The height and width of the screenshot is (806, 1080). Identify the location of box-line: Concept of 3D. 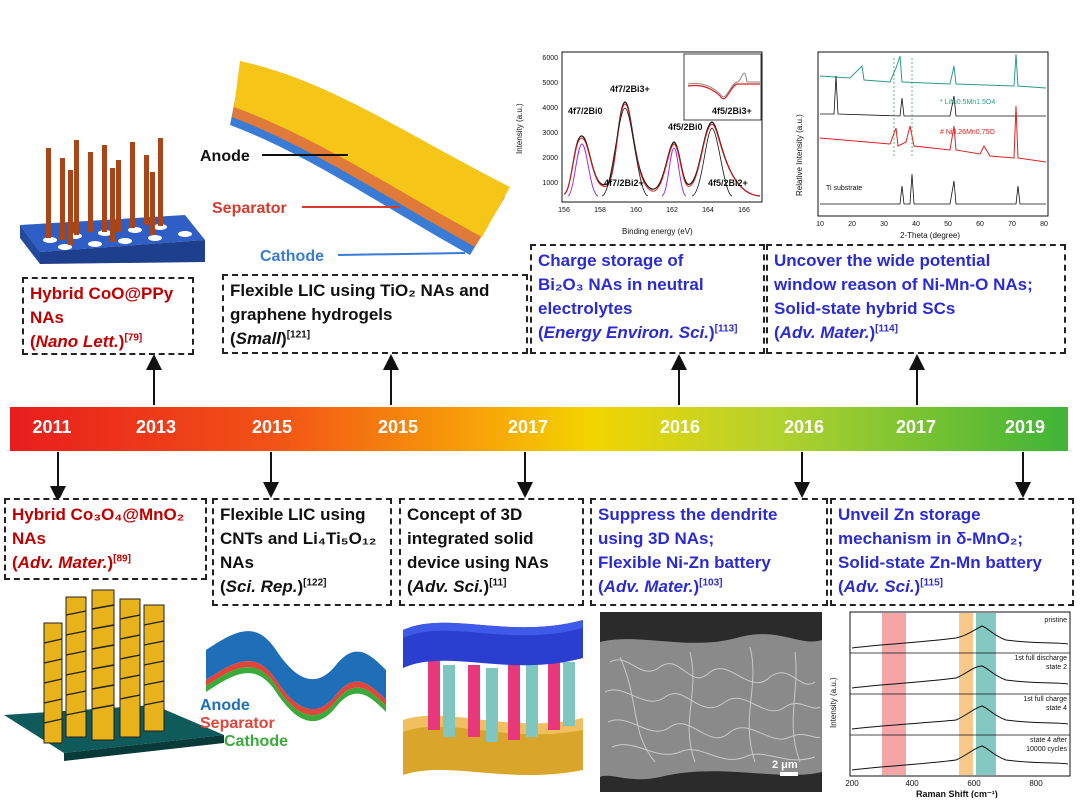
(465, 514).